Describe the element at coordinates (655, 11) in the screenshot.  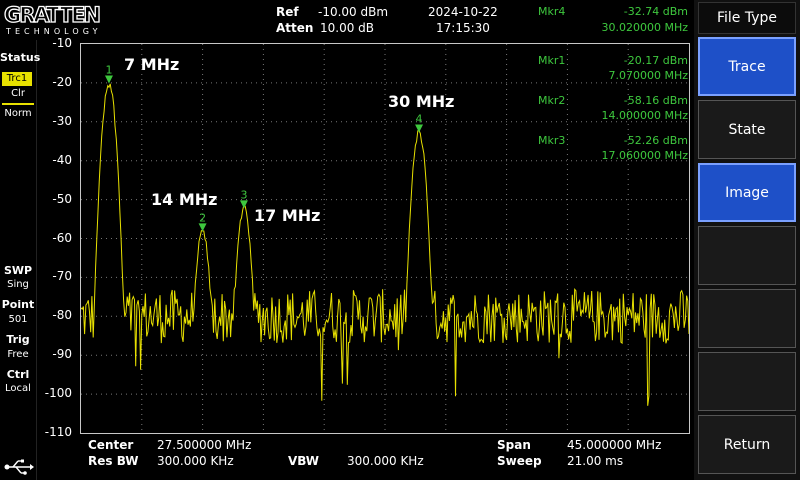
I see `active-marker-level: -32.74 dBm` at that location.